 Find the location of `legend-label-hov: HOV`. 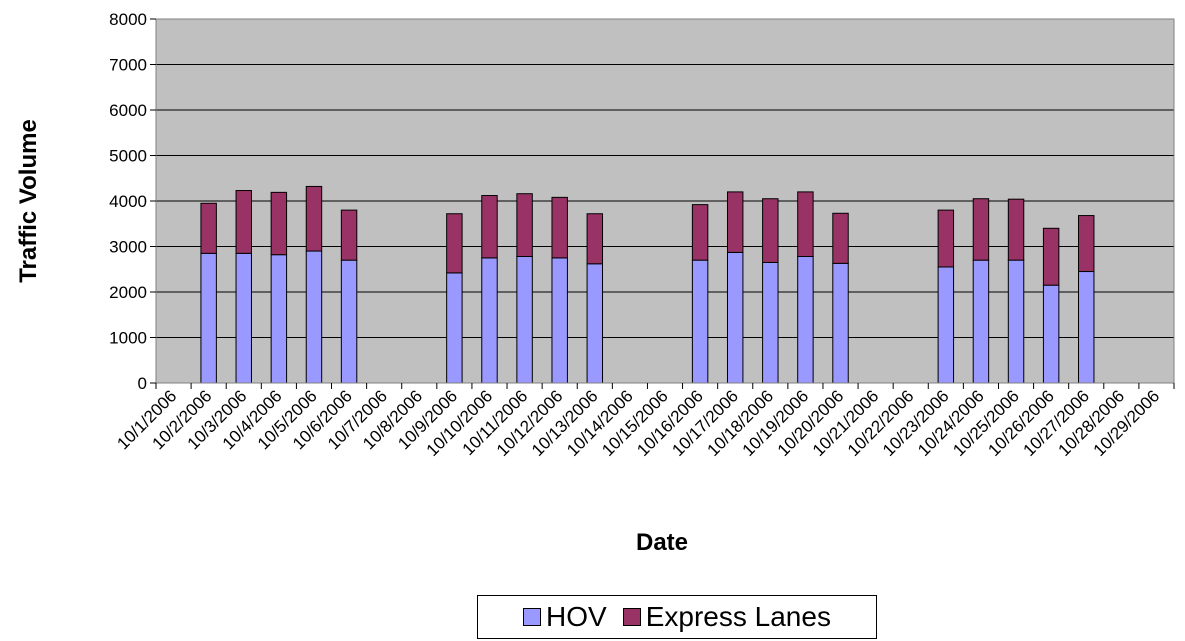

legend-label-hov: HOV is located at coordinates (576, 616).